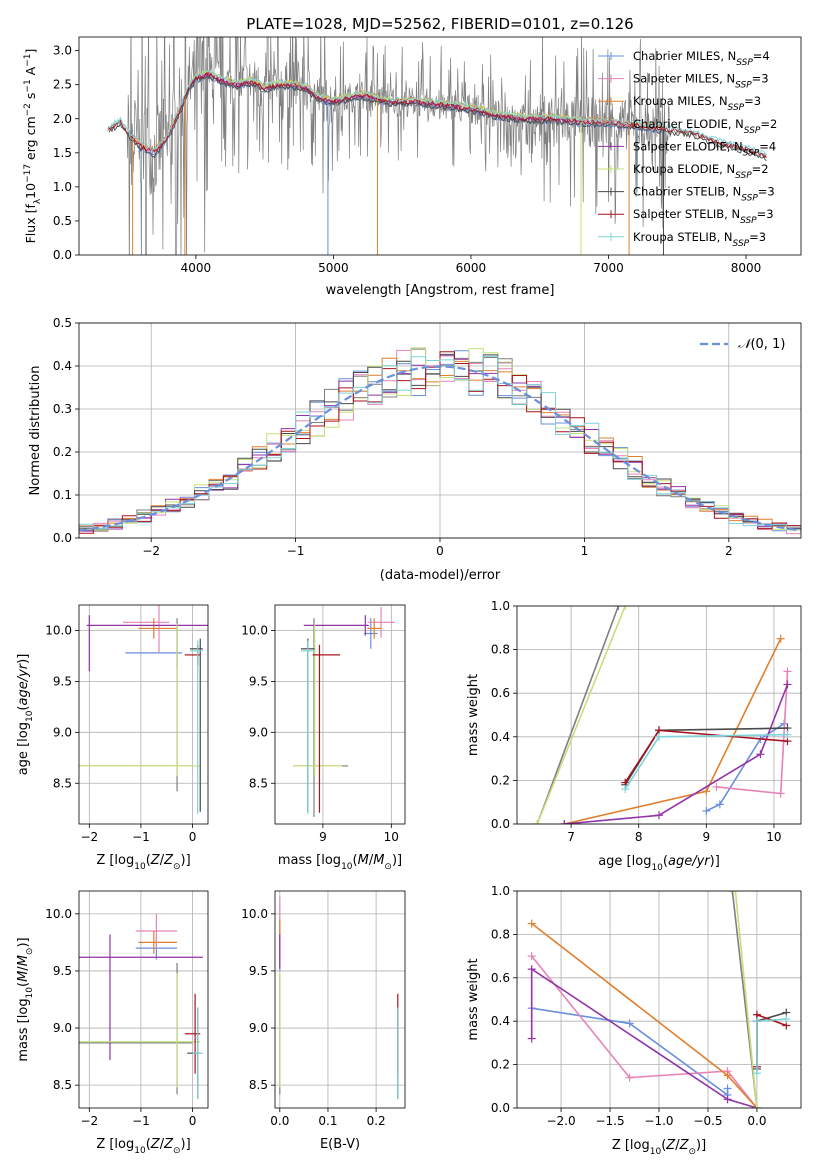 This screenshot has height=1170, width=819. Describe the element at coordinates (62, 119) in the screenshot. I see `y-tick-label: 2.0` at that location.